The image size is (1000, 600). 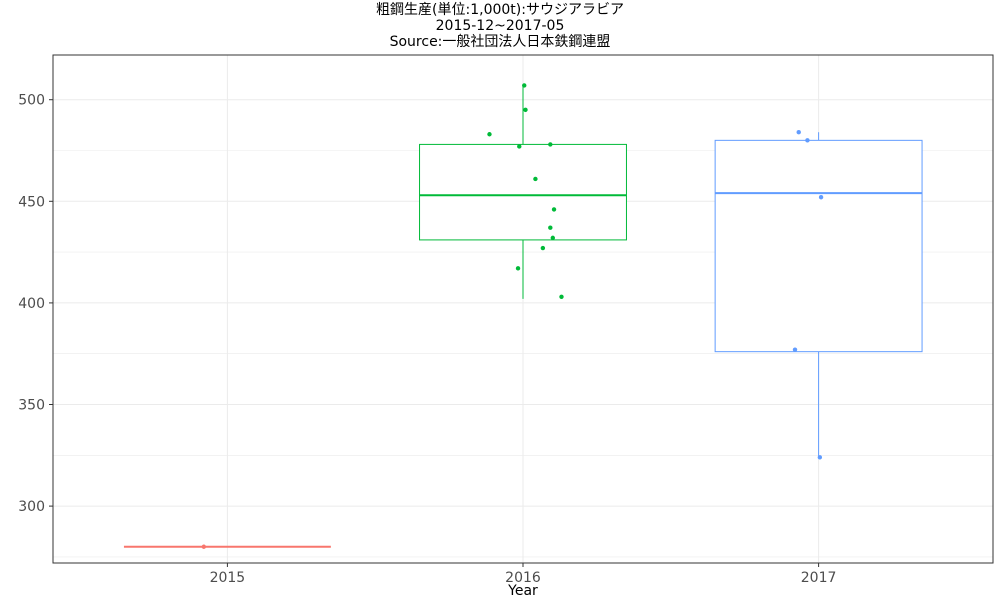 I want to click on y-tick-label: 500, so click(x=31, y=101).